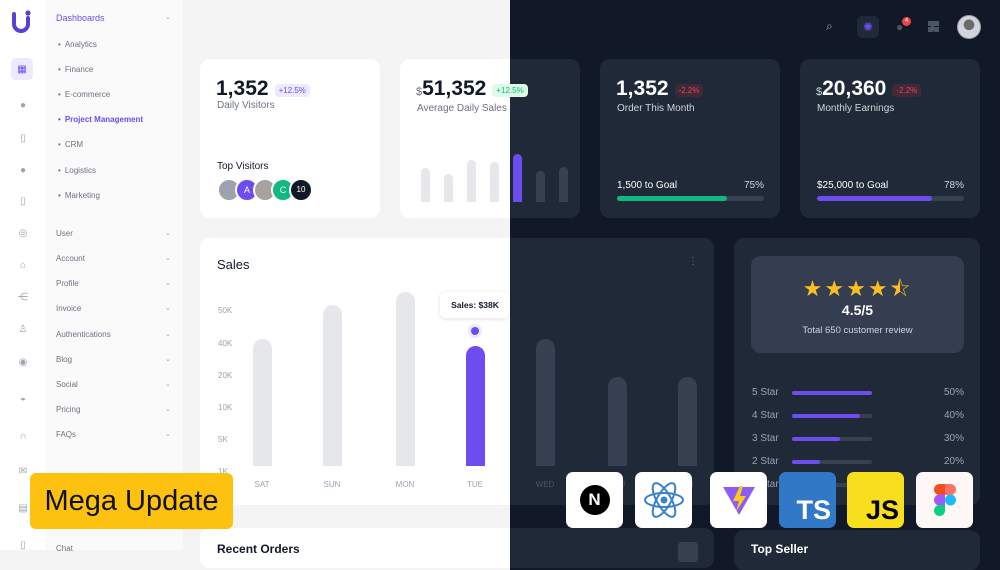 The height and width of the screenshot is (570, 1000). Describe the element at coordinates (23, 105) in the screenshot. I see `user-icon: ●` at that location.